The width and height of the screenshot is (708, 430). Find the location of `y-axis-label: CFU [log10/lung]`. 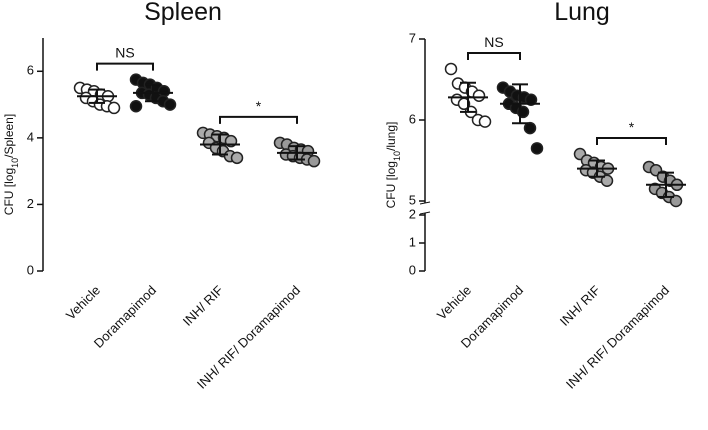

y-axis-label: CFU [log10/lung] is located at coordinates (393, 165).